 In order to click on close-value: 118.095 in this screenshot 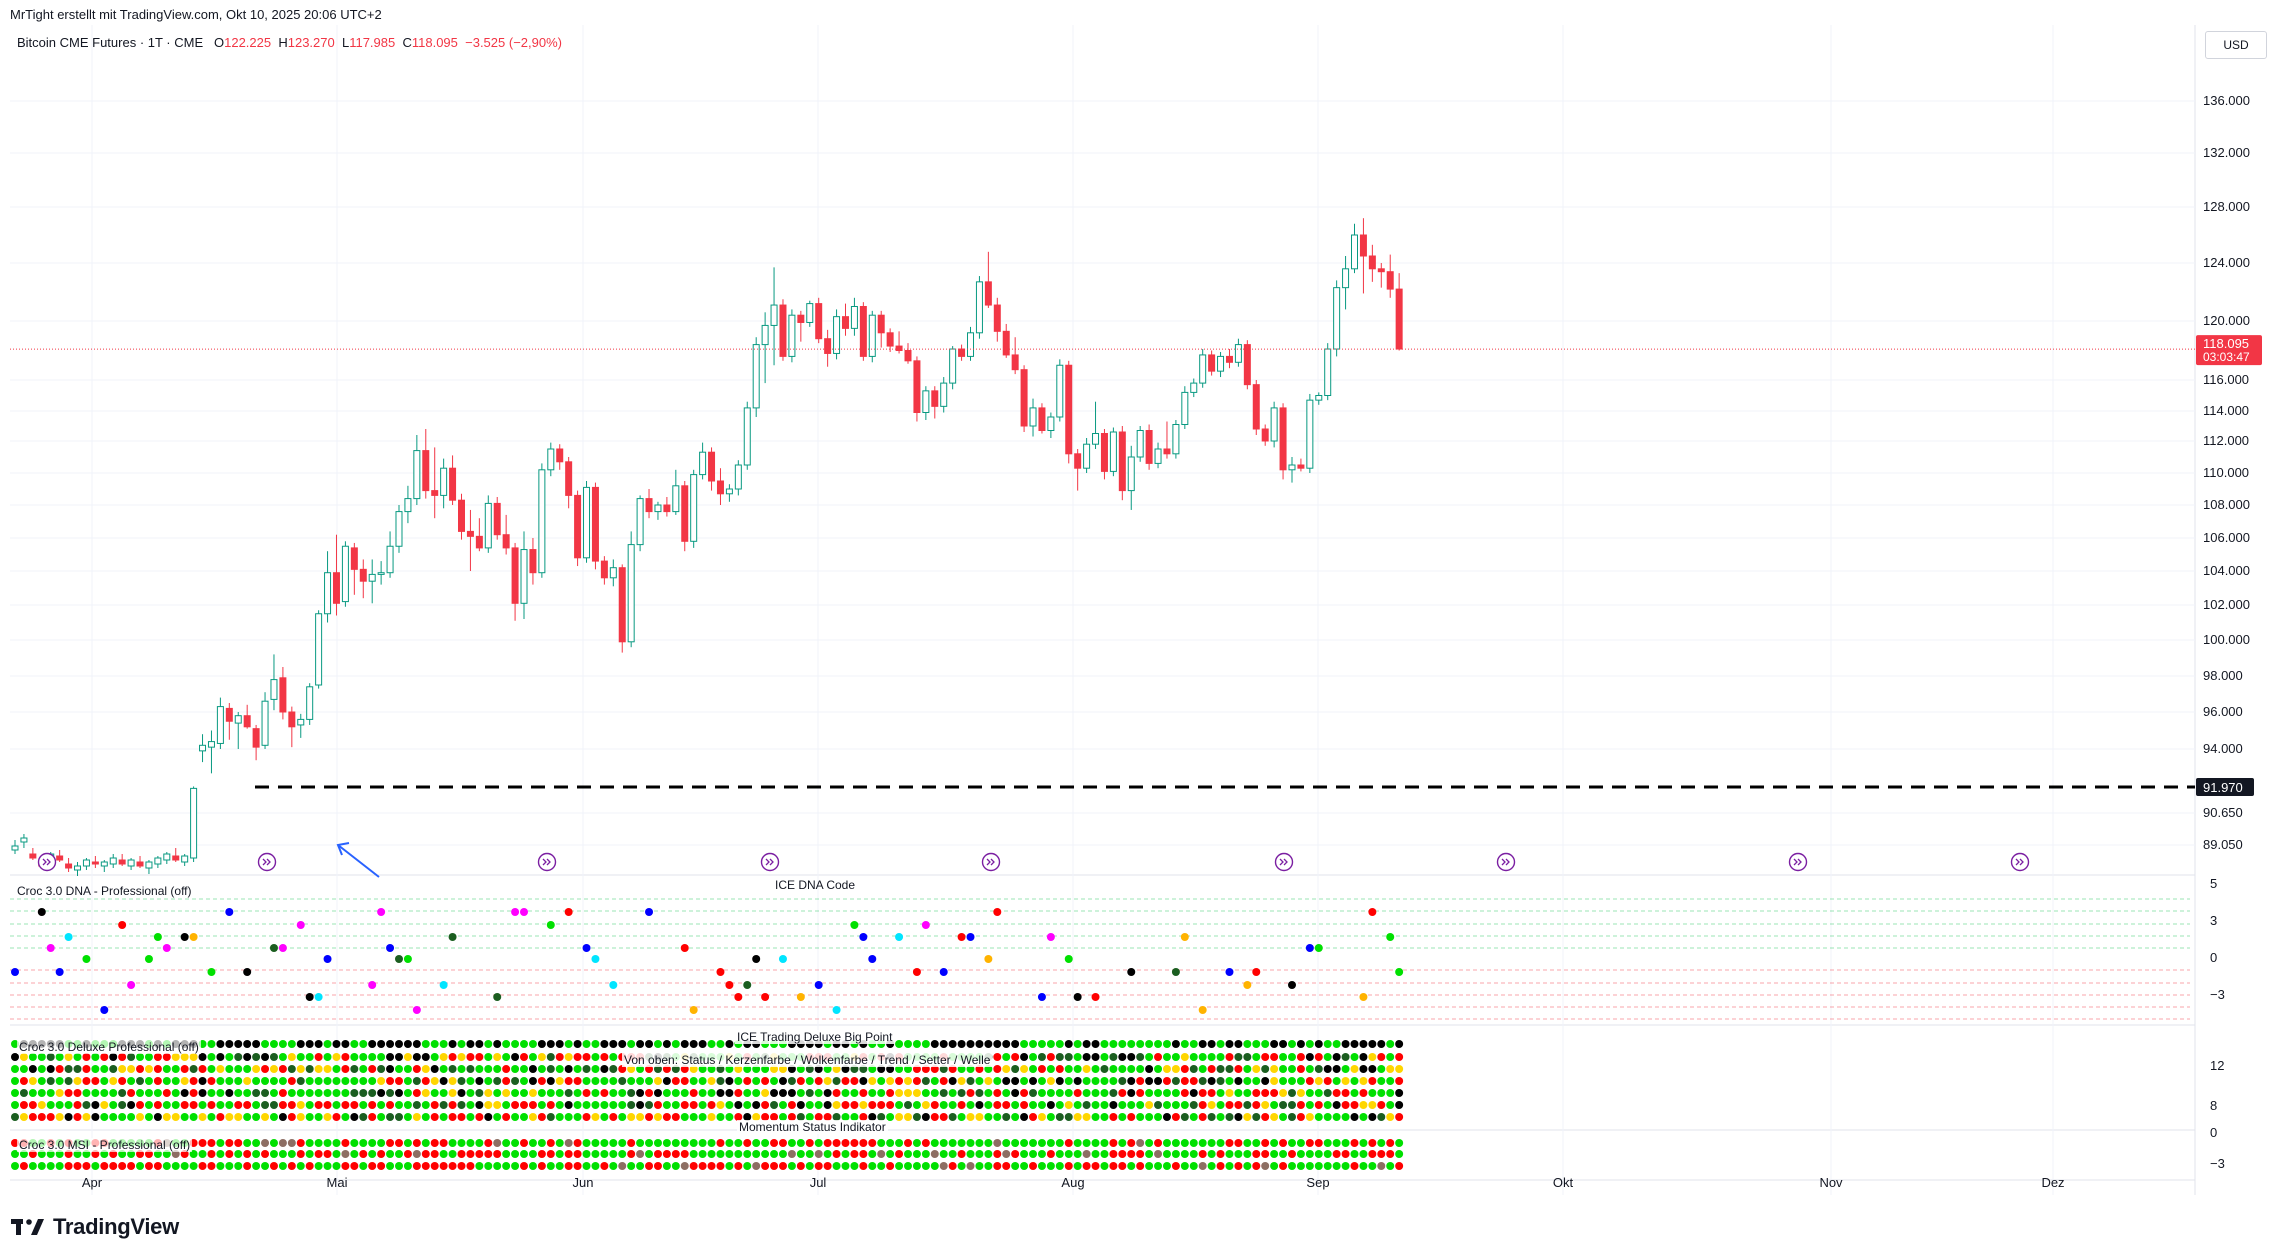, I will do `click(434, 42)`.